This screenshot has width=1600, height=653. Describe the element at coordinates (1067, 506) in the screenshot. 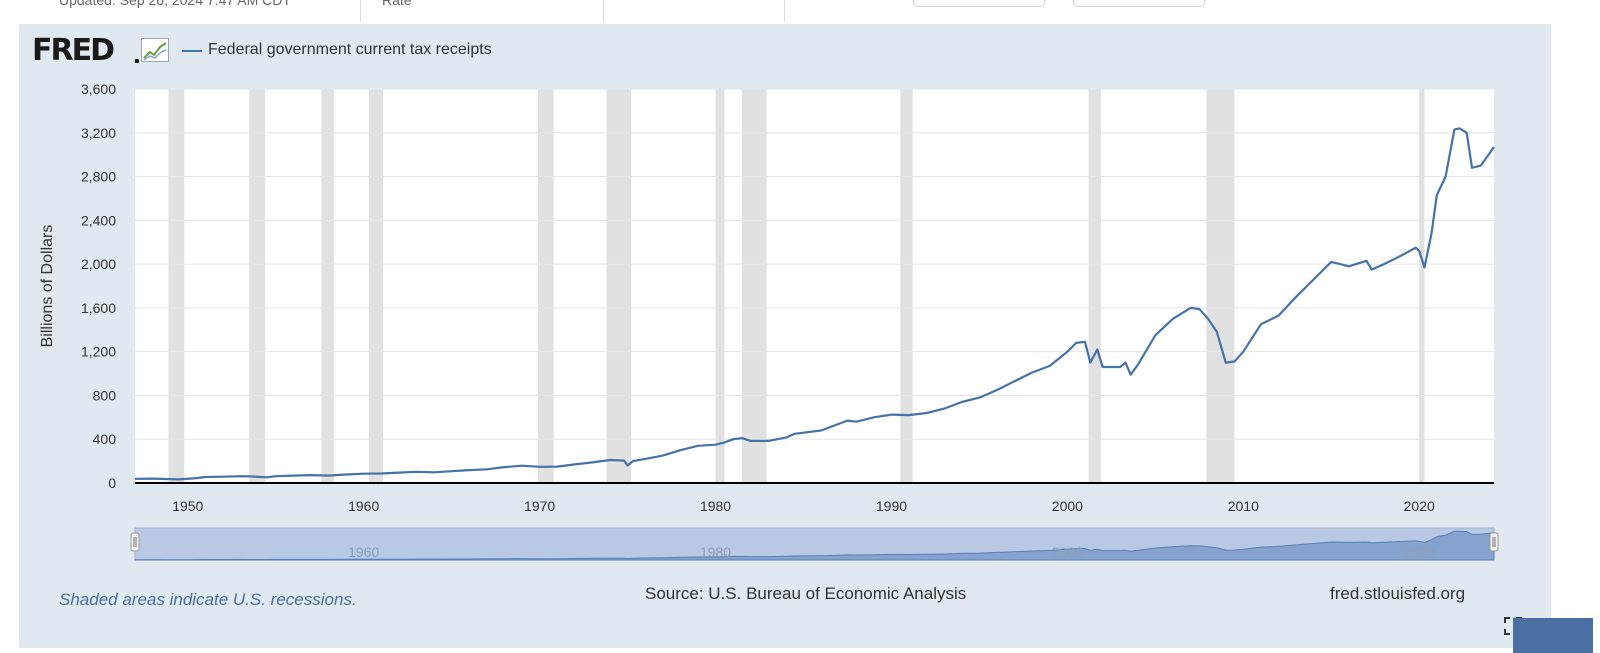

I see `x-tick-label: 2000` at that location.